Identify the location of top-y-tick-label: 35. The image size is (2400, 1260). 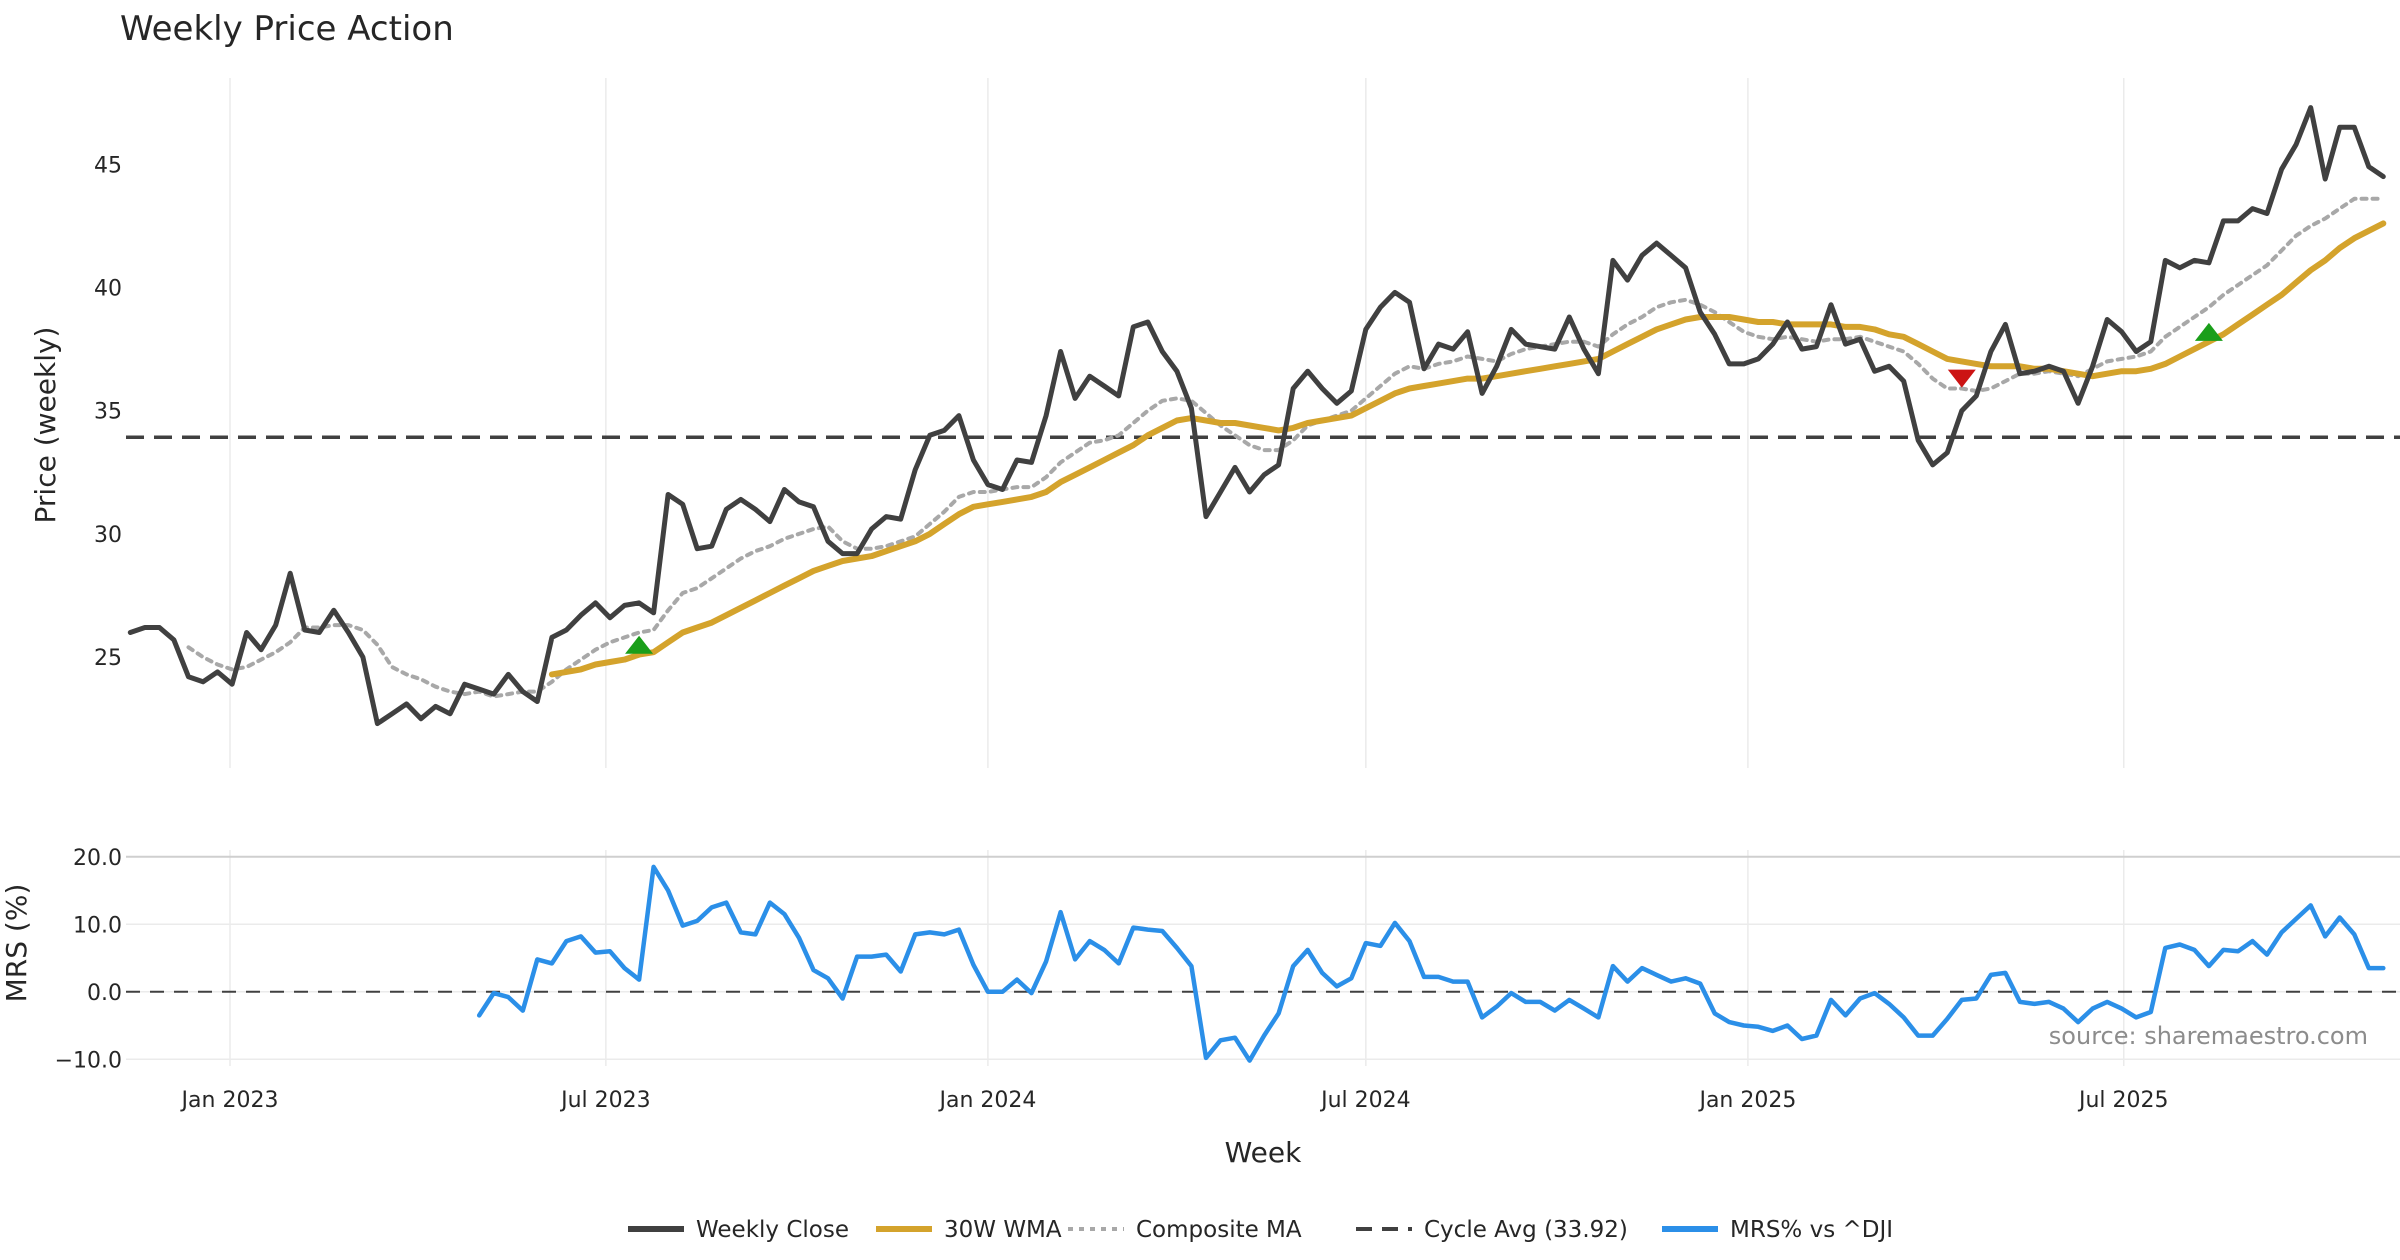
(108, 412).